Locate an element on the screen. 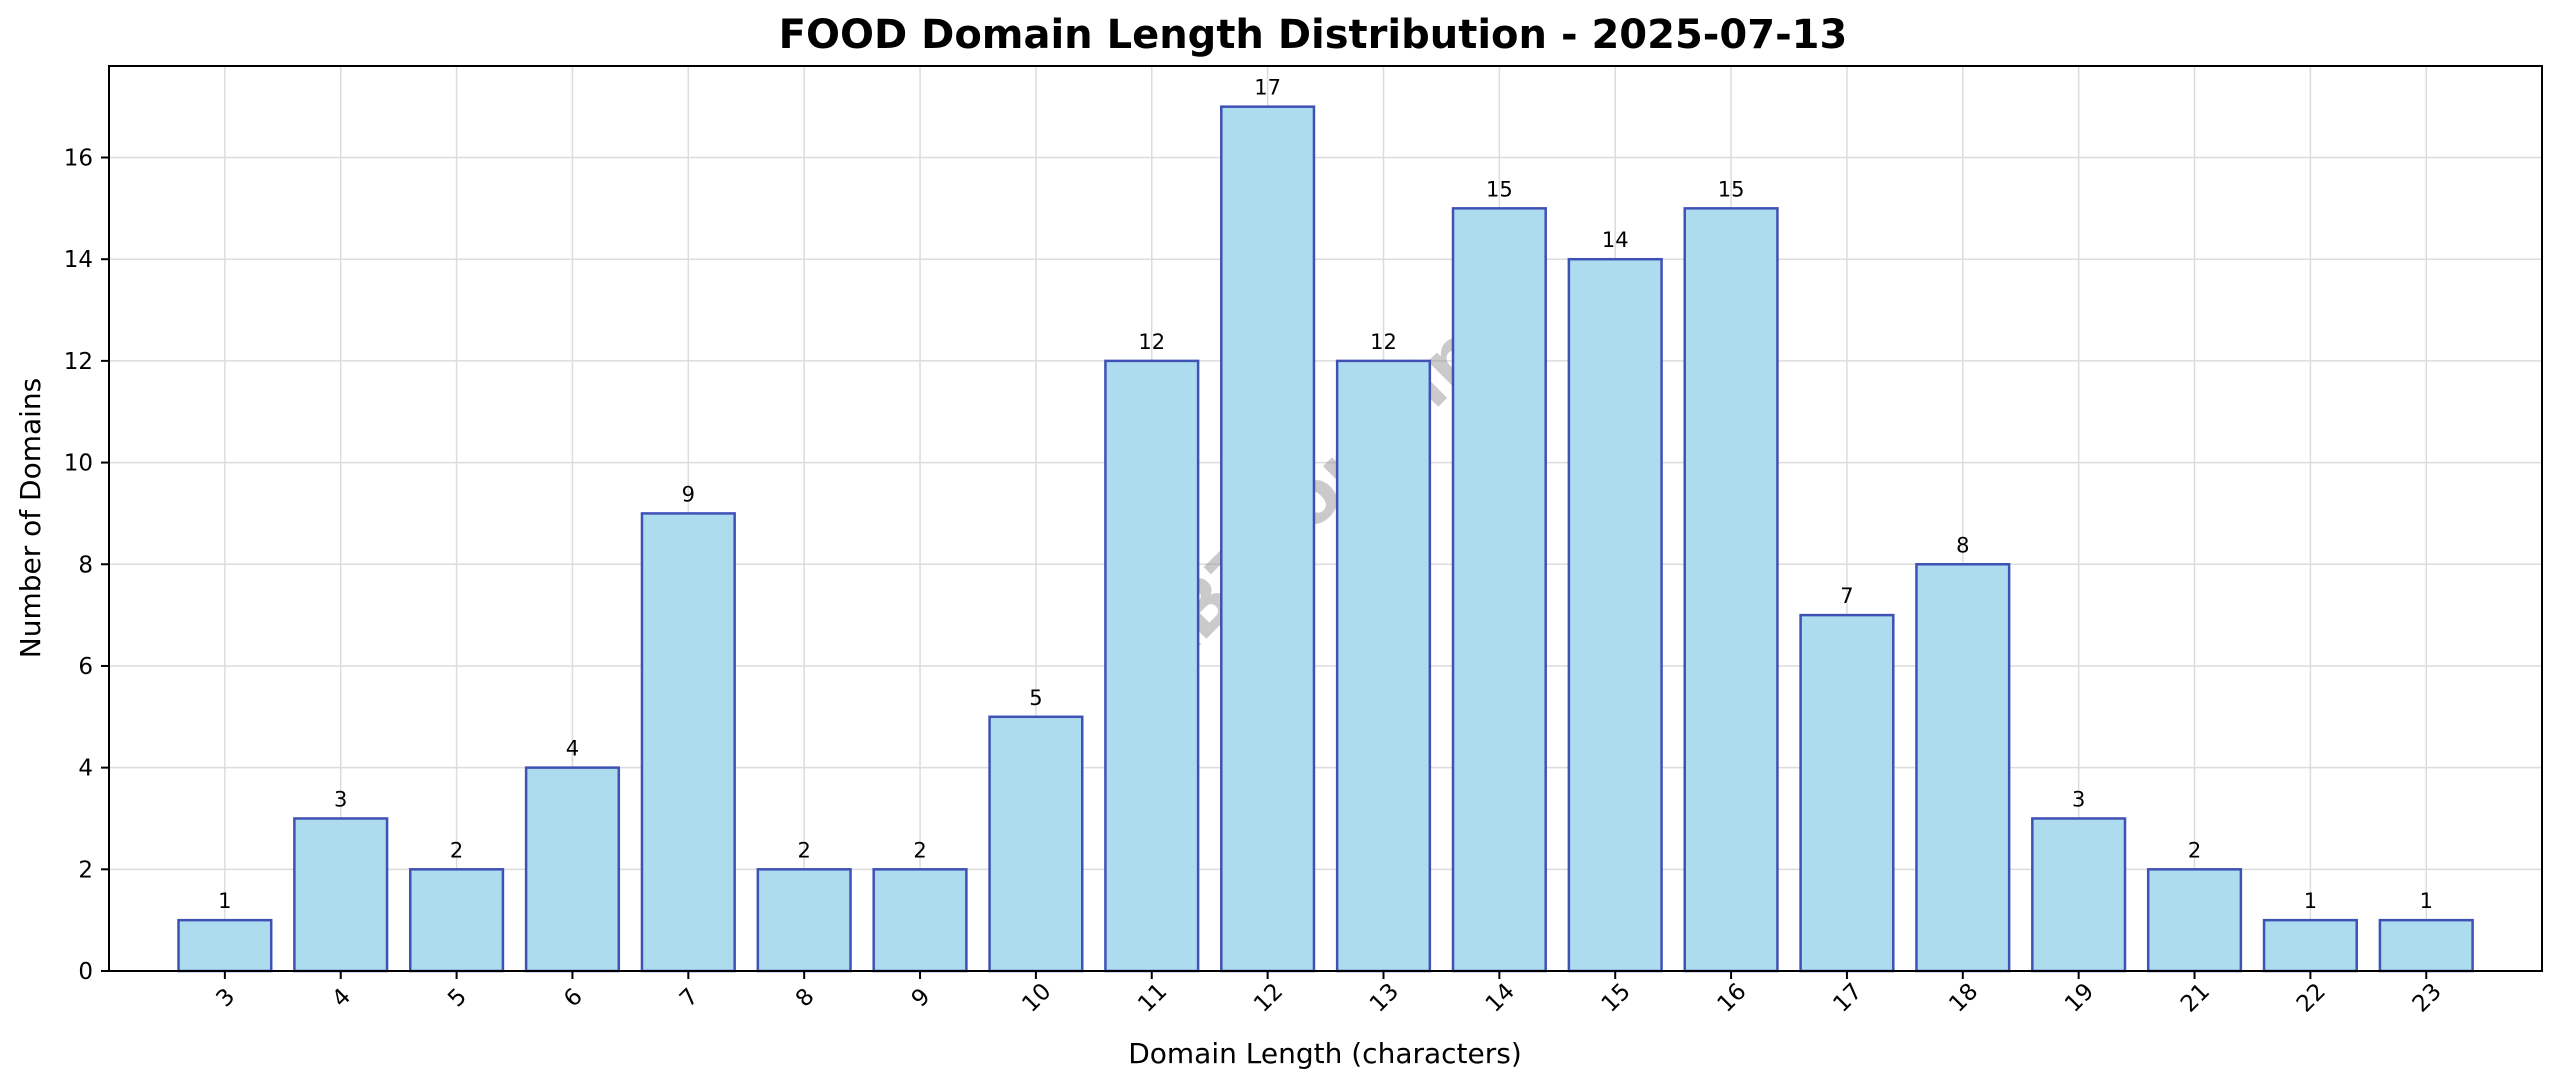  data-label-8: 2 is located at coordinates (803, 850).